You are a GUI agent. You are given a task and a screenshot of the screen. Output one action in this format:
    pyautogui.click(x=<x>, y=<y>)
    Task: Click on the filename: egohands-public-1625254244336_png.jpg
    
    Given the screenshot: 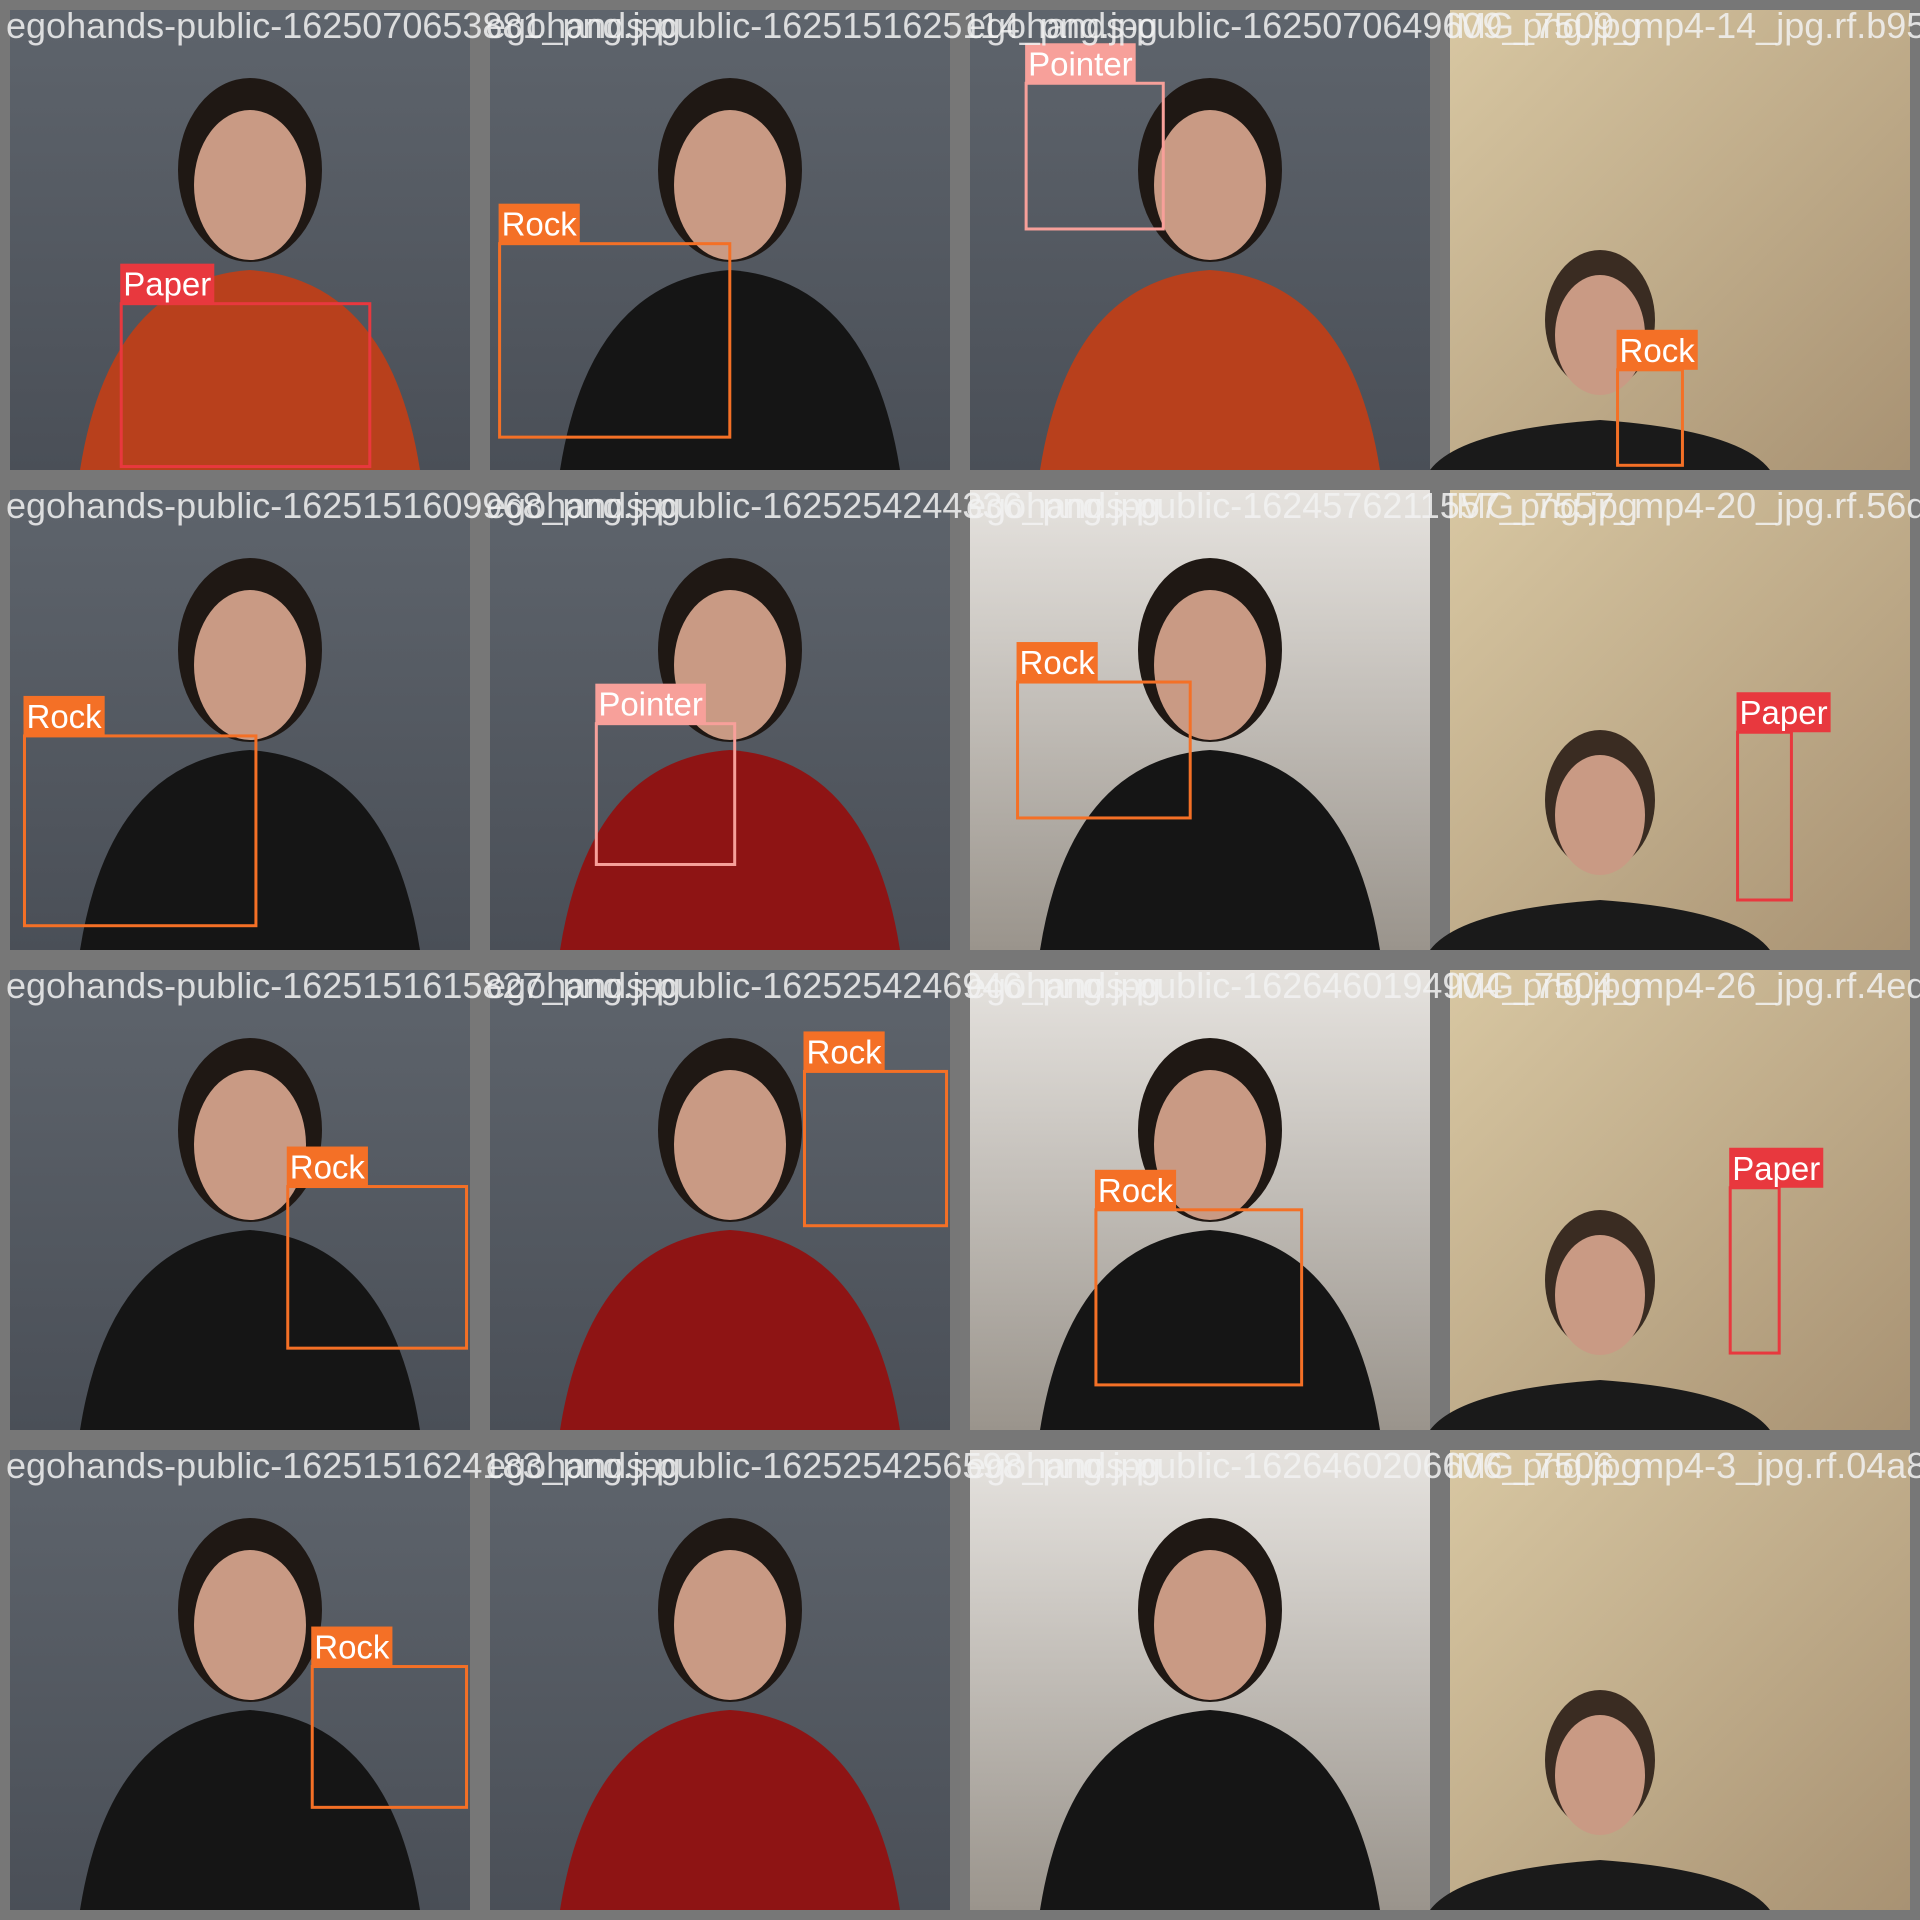 What is the action you would take?
    pyautogui.click(x=823, y=505)
    